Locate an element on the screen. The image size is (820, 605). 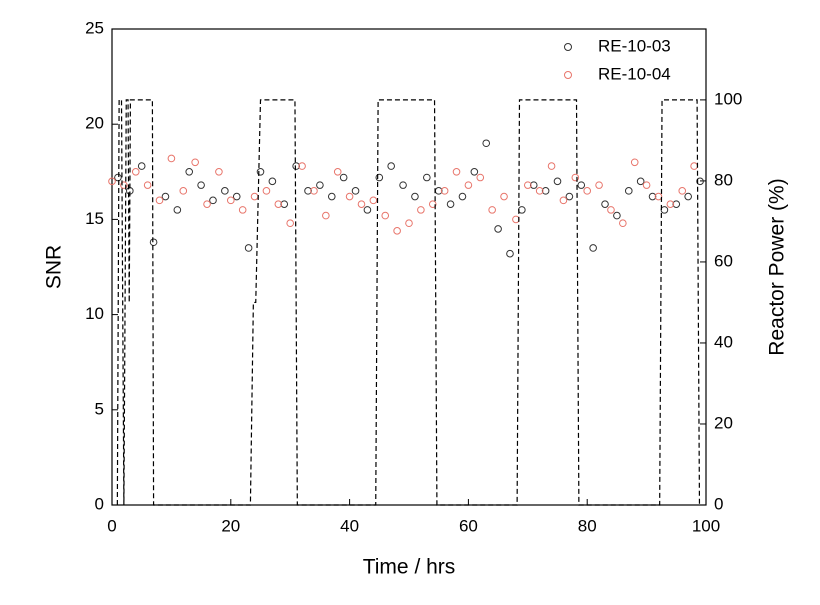
x-tick-label: 40 is located at coordinates (349, 525).